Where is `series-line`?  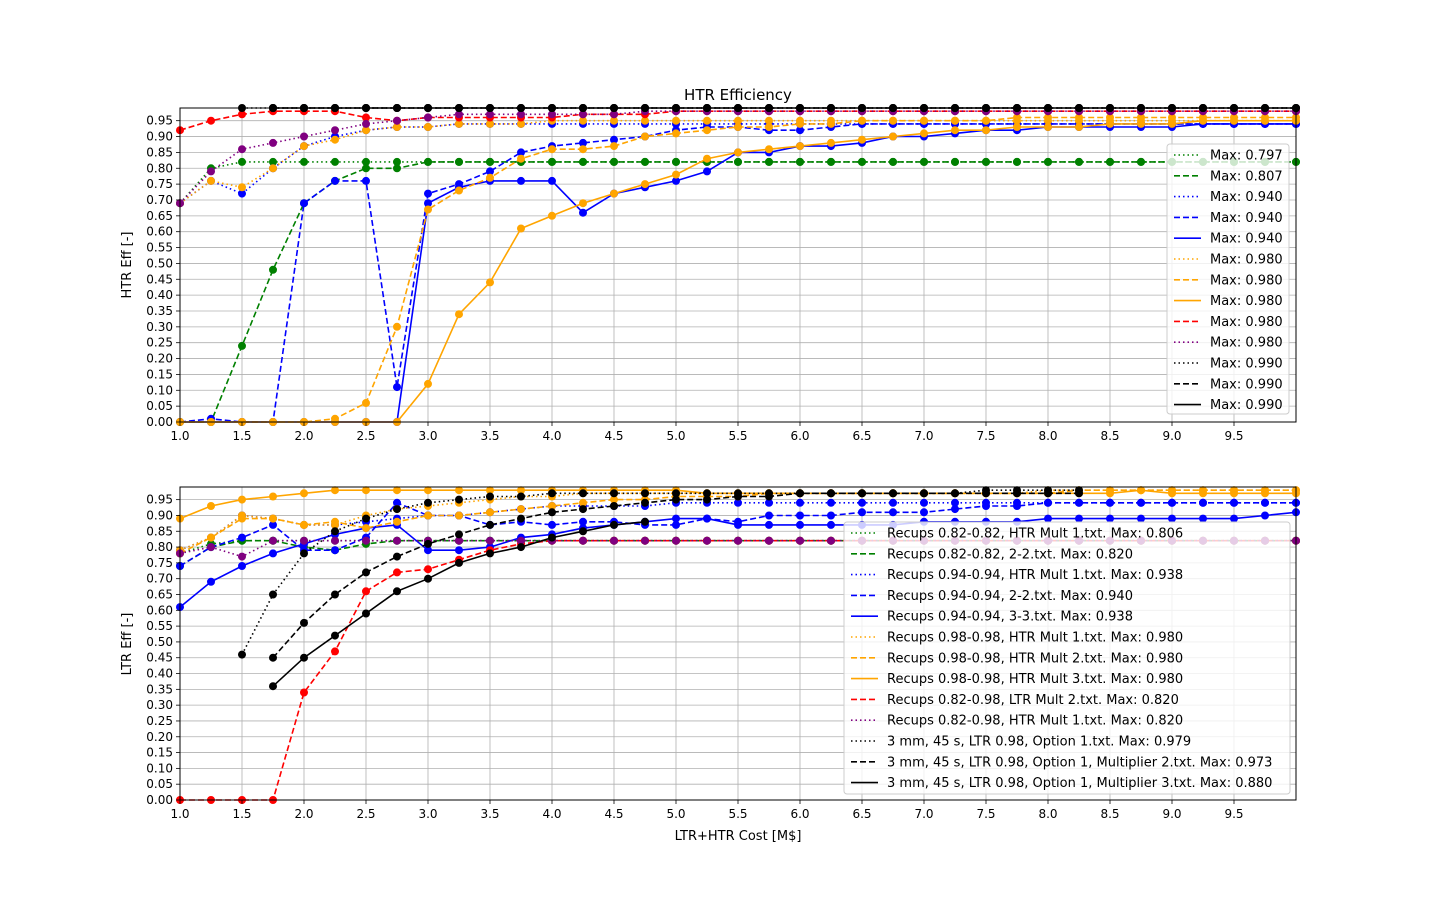 series-line is located at coordinates (675, 575).